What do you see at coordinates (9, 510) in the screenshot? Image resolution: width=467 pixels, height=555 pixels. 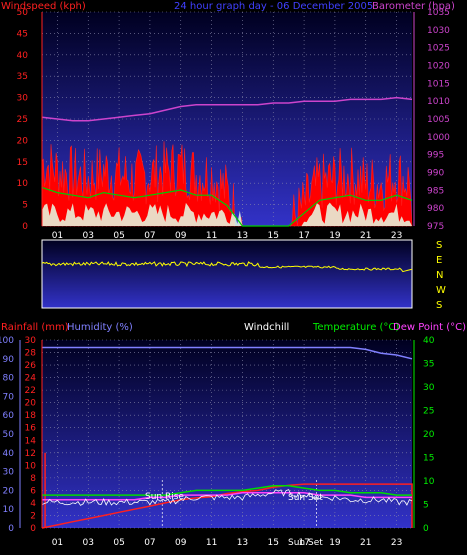 I see `humidity-tick-label: 10` at bounding box center [9, 510].